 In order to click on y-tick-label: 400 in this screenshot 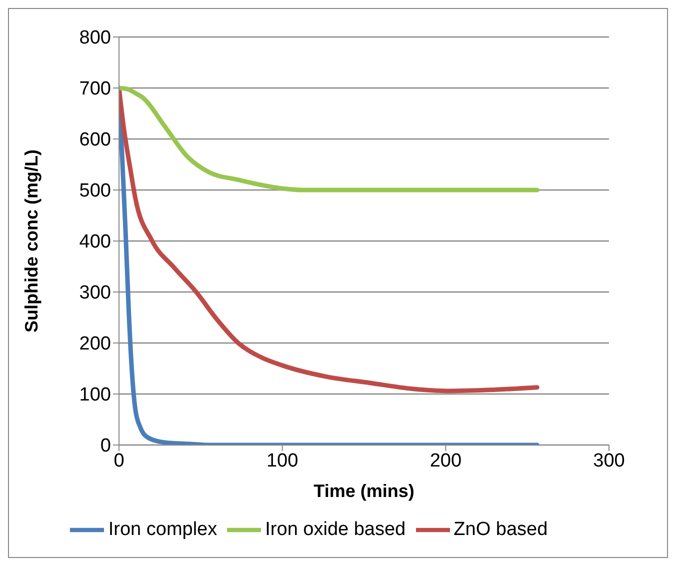, I will do `click(95, 242)`.